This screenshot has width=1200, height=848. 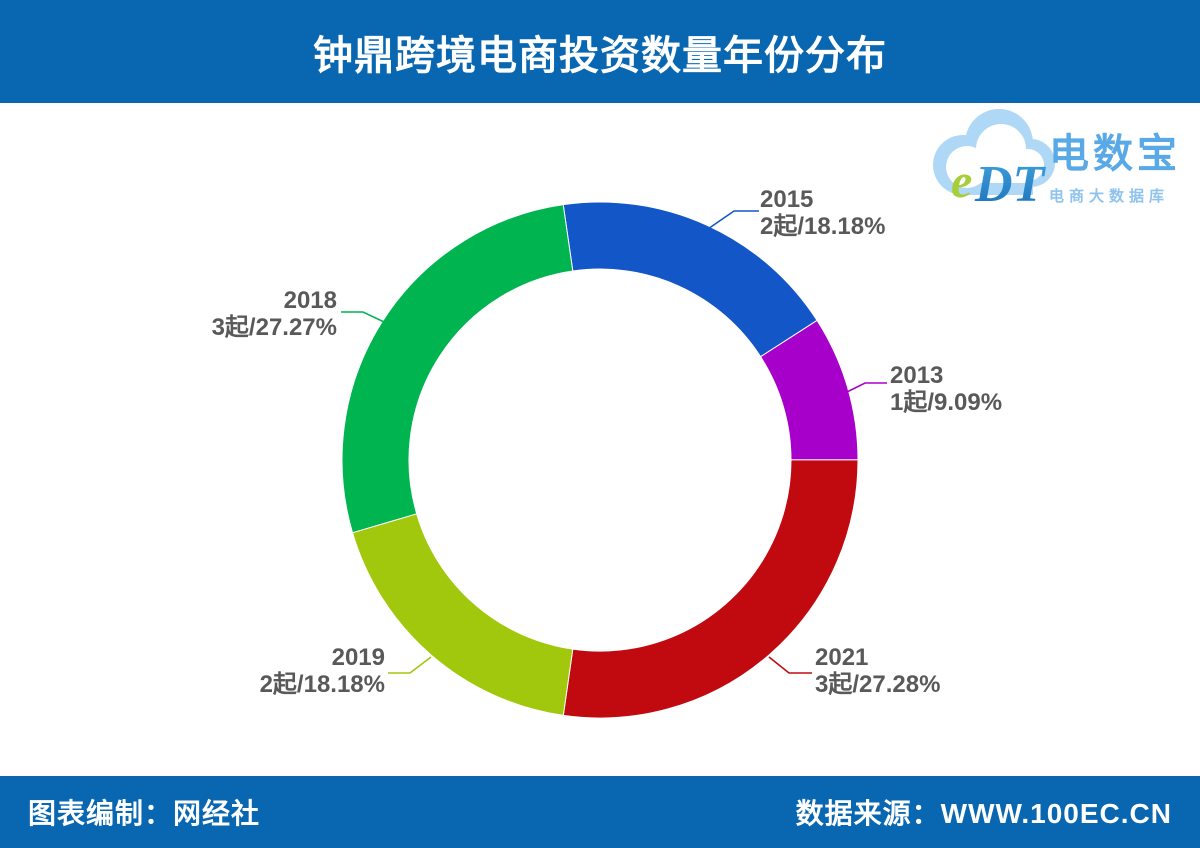 I want to click on leader-line-2015, so click(x=731, y=221).